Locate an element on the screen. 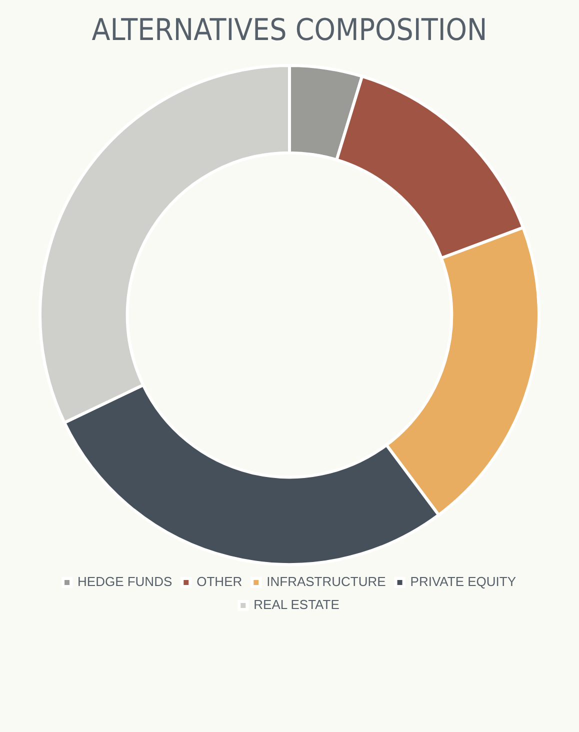  chart-title: ALTERNATIVES COMPOSITION is located at coordinates (290, 30).